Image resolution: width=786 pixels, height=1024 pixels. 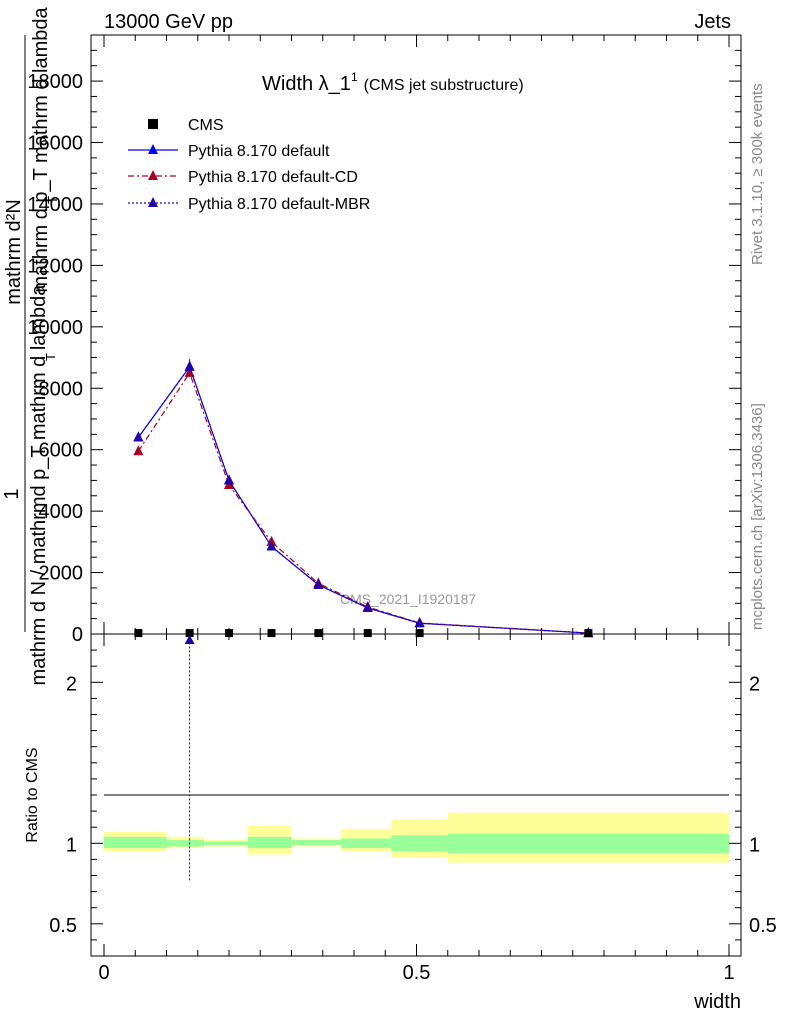 What do you see at coordinates (189, 639) in the screenshot?
I see `ratio-mbr-marker` at bounding box center [189, 639].